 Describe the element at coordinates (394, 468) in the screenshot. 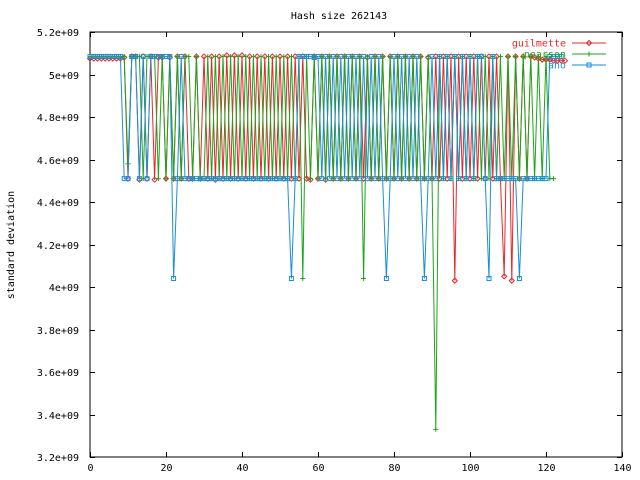

I see `x-tick-label: 80` at that location.